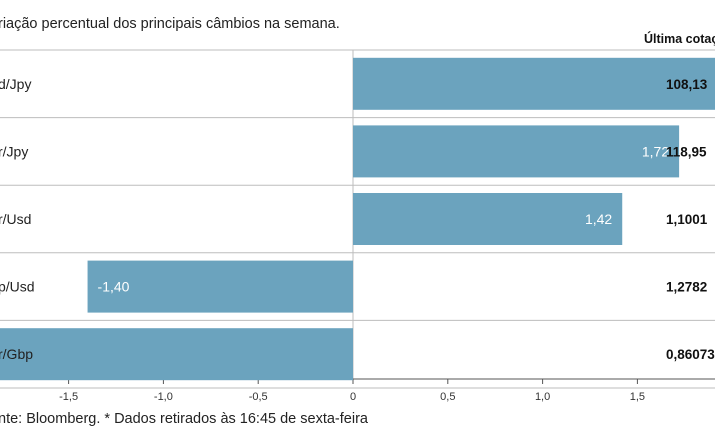 This screenshot has height=445, width=715. Describe the element at coordinates (17, 287) in the screenshot. I see `category-label: p/Usd` at that location.